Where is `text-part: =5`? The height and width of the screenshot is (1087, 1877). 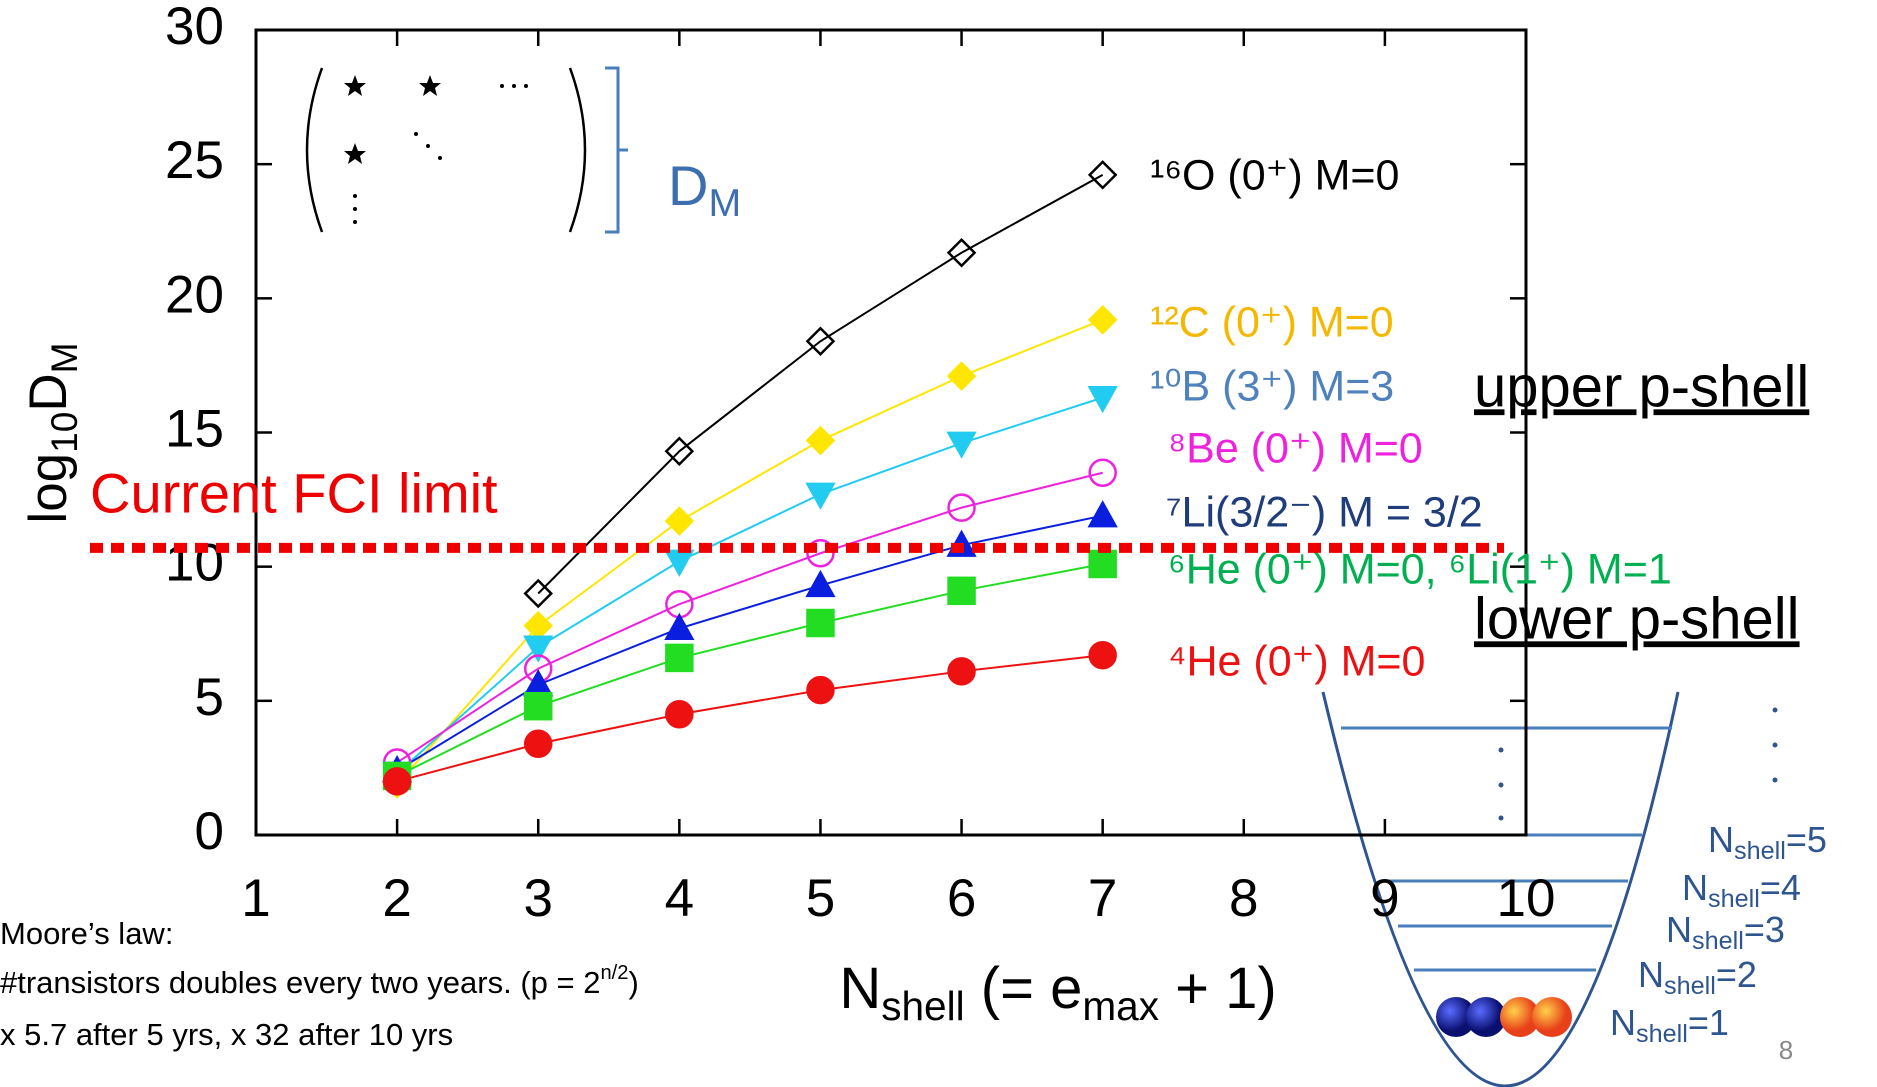
text-part: =5 is located at coordinates (1806, 839).